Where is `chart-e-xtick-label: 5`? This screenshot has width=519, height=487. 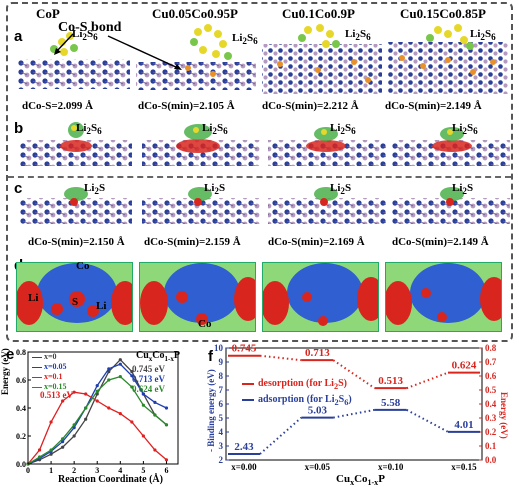 chart-e-xtick-label: 5 is located at coordinates (143, 470).